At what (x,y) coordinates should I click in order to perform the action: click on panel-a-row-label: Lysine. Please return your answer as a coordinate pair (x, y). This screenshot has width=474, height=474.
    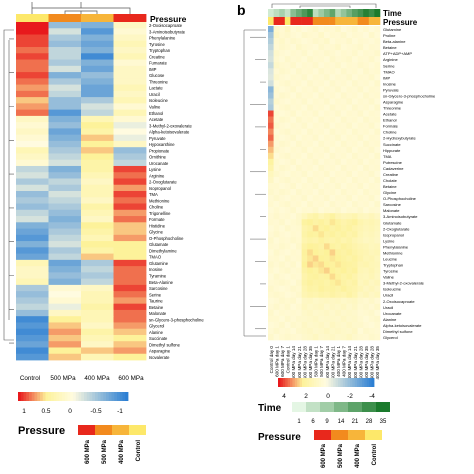
    Looking at the image, I should click on (155, 169).